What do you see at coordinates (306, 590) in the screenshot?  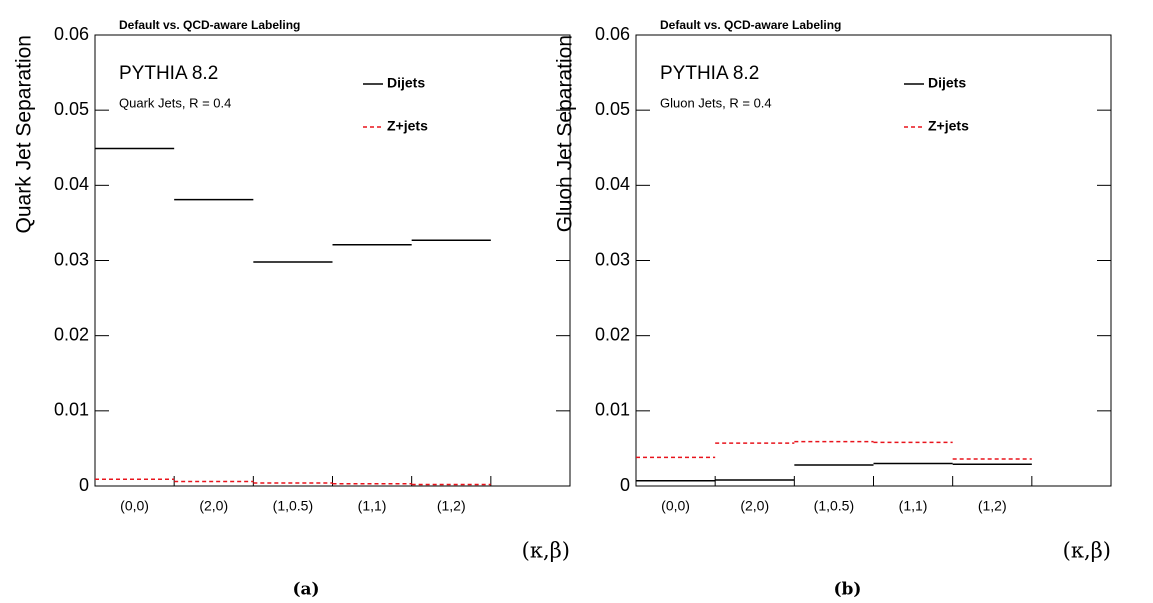 I see `caption: (a)` at bounding box center [306, 590].